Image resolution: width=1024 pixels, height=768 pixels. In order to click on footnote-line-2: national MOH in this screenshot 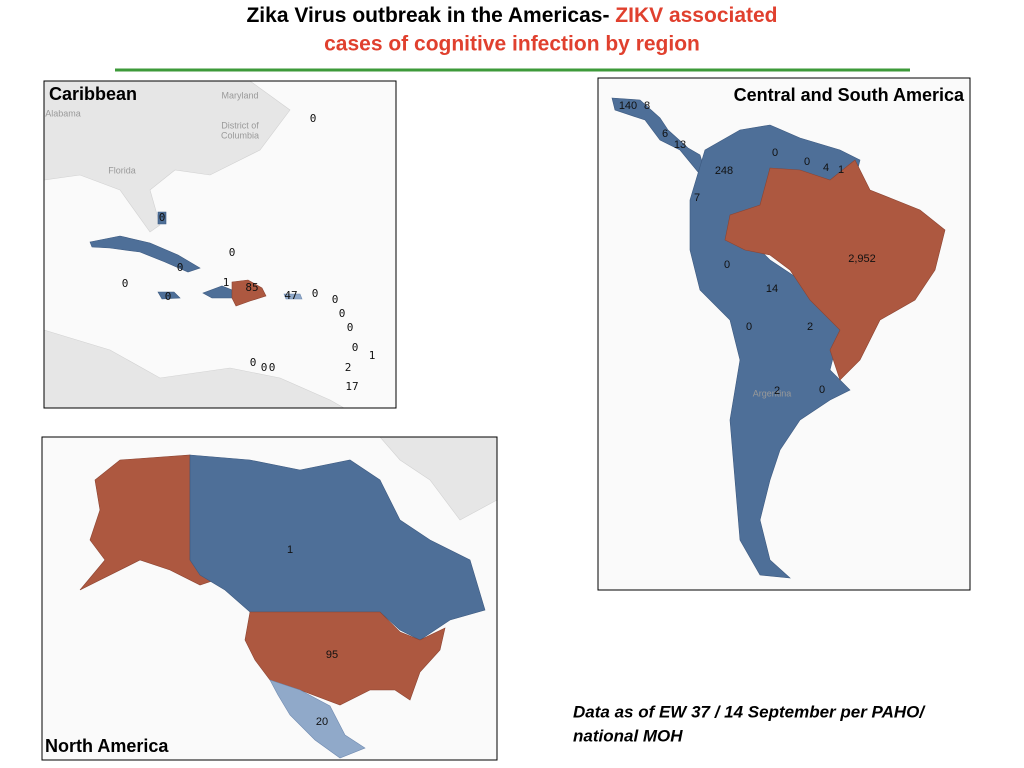, I will do `click(628, 735)`.